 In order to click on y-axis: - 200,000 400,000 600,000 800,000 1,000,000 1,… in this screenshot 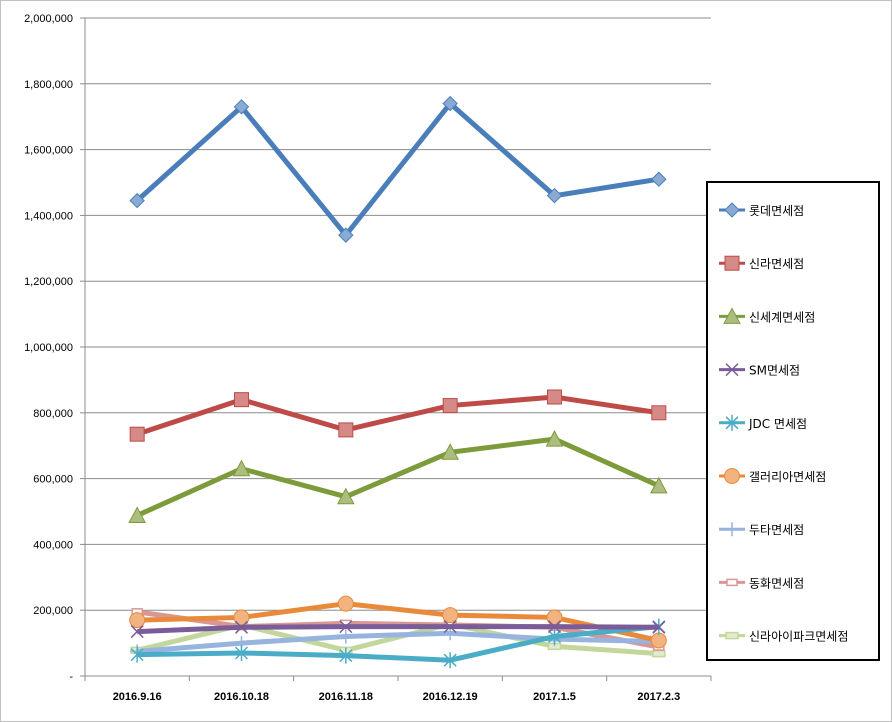, I will do `click(54, 348)`.